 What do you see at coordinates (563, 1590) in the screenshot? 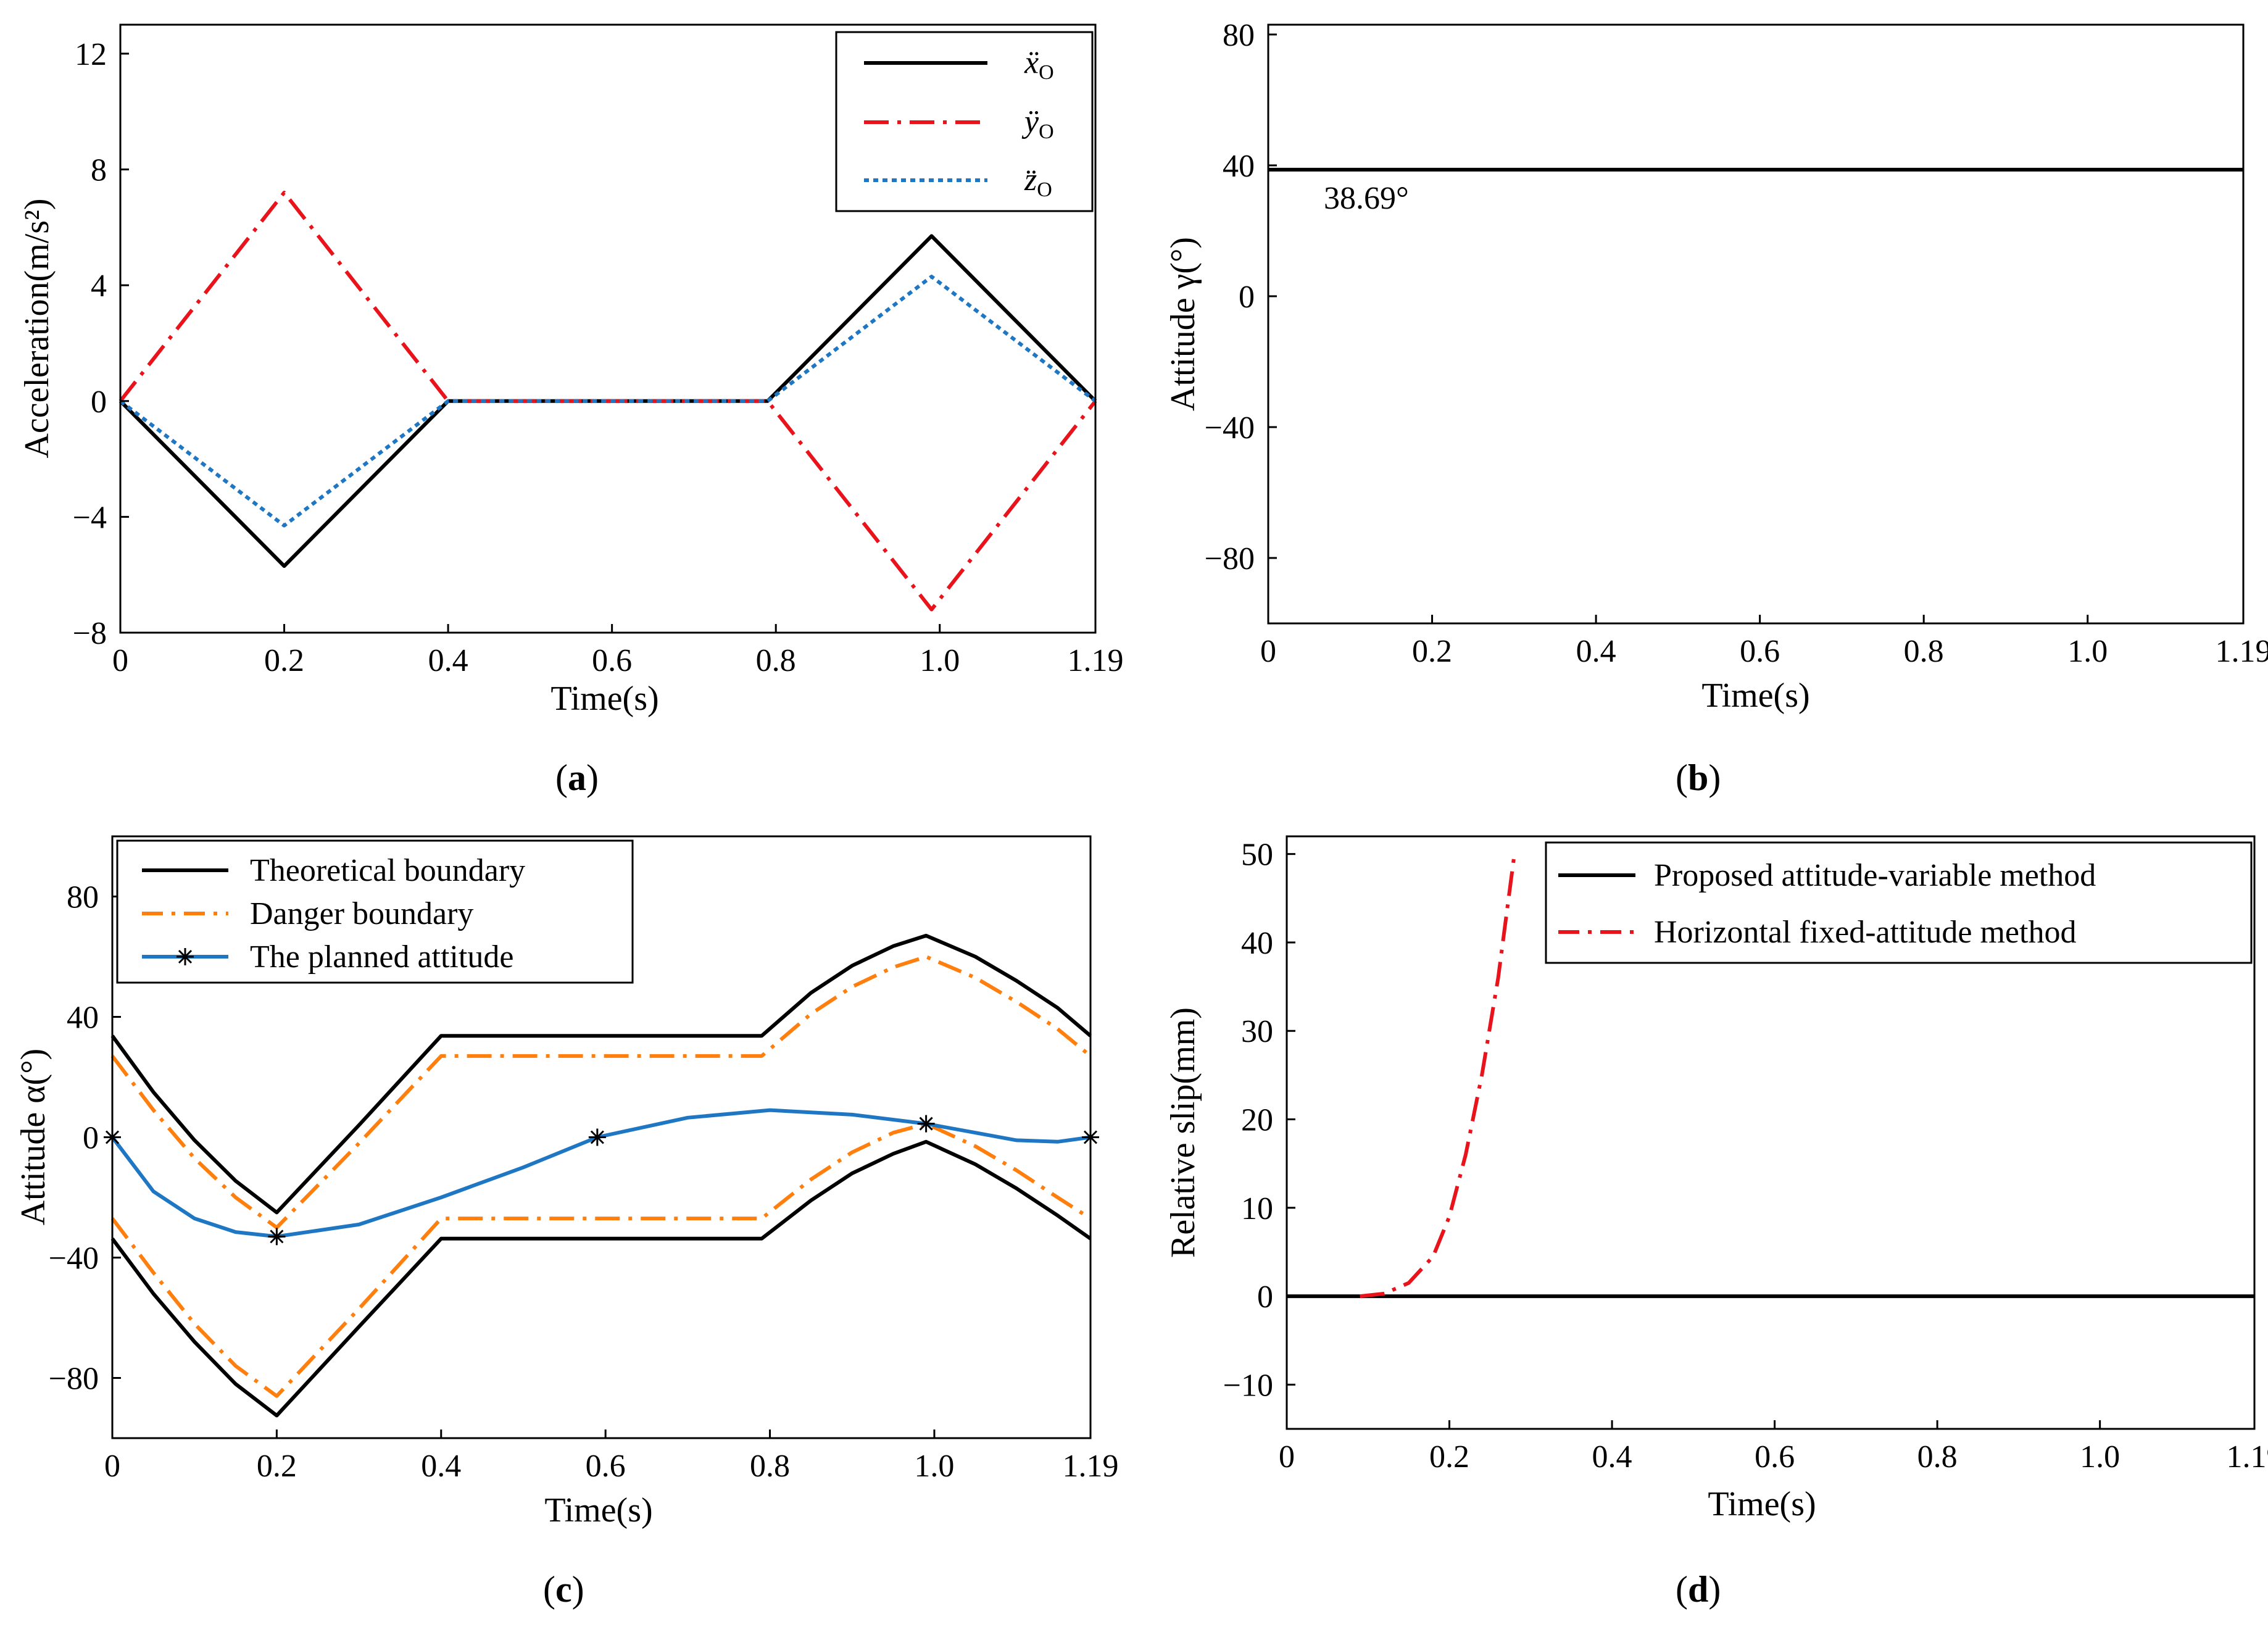
I see `panel-c-caption: (c)` at bounding box center [563, 1590].